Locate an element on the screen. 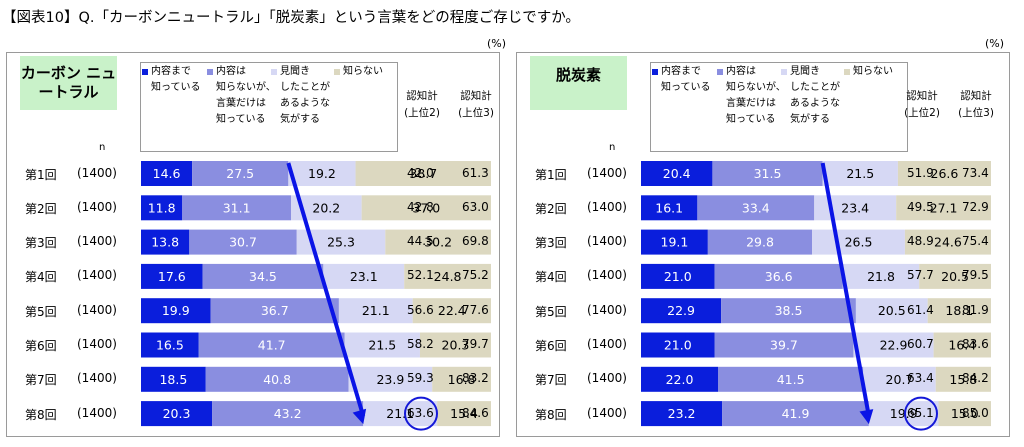 This screenshot has width=1024, height=447. top2-value: 56.6 is located at coordinates (420, 309).